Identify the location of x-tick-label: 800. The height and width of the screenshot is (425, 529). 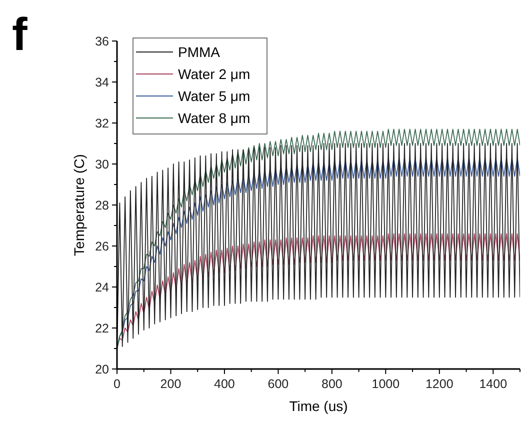
(332, 384).